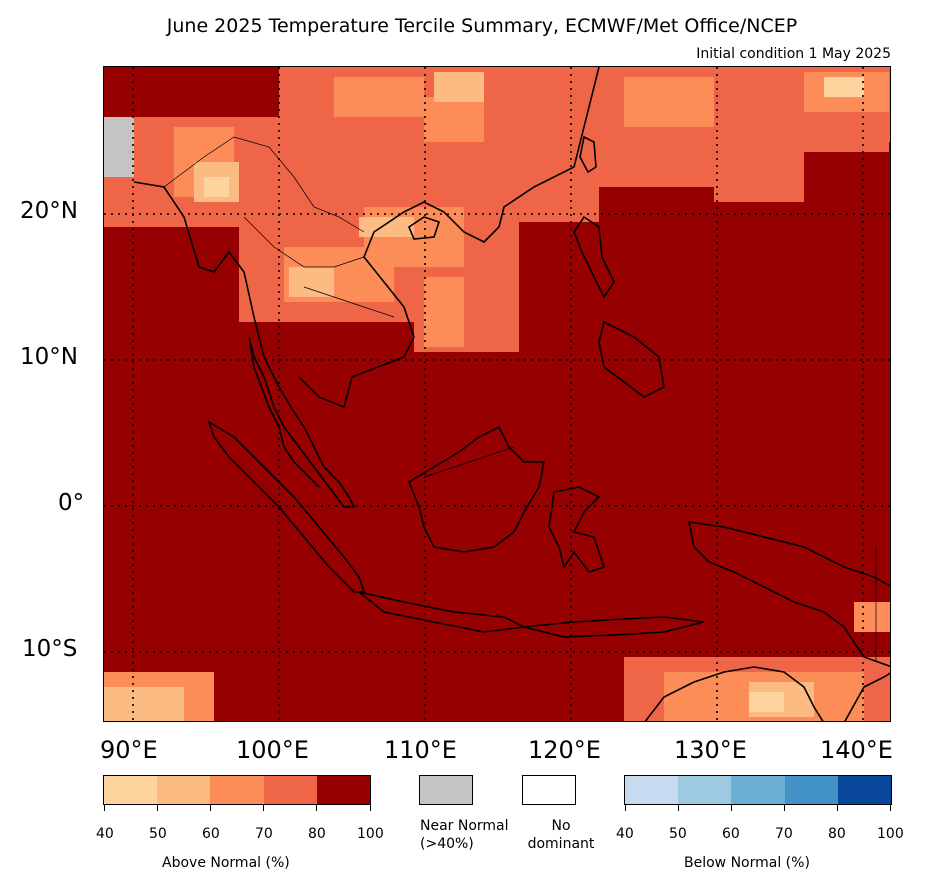  I want to click on an-tick-label: 80, so click(317, 834).